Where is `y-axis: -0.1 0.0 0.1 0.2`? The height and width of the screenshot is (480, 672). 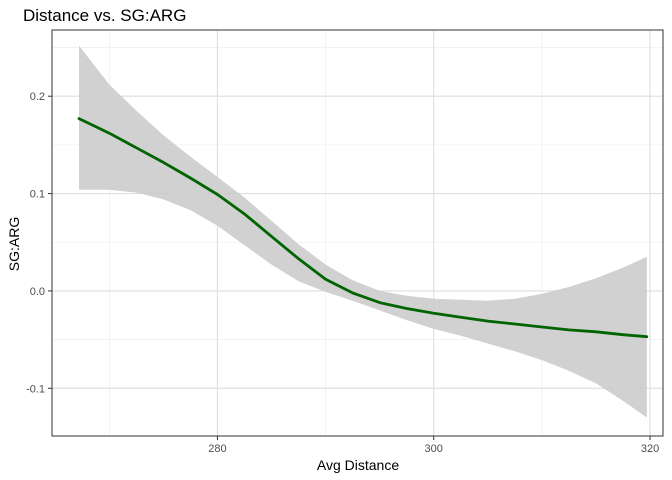
y-axis: -0.1 0.0 0.1 0.2 is located at coordinates (39, 243).